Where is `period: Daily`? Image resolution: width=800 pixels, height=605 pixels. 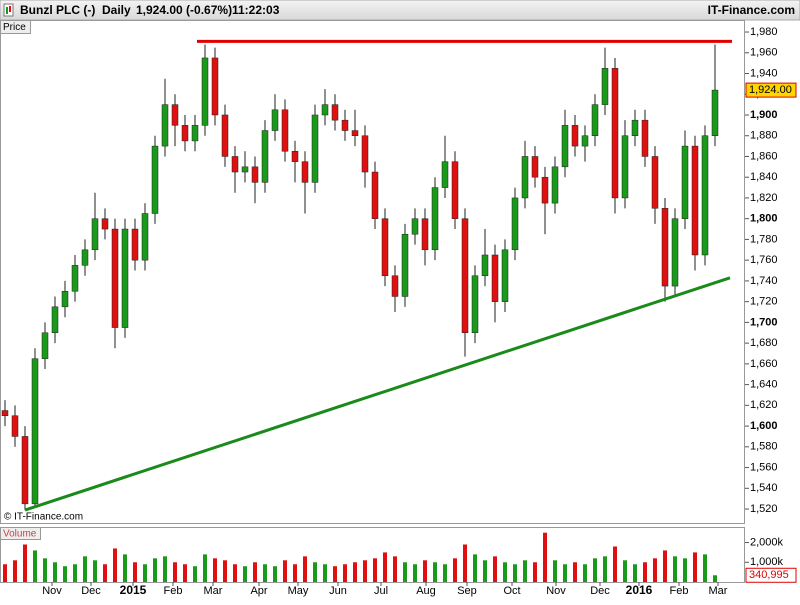 period: Daily is located at coordinates (116, 10).